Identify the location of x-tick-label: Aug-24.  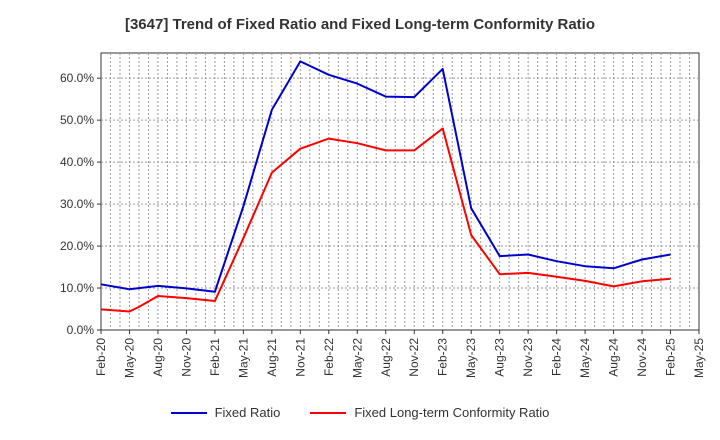
(614, 357).